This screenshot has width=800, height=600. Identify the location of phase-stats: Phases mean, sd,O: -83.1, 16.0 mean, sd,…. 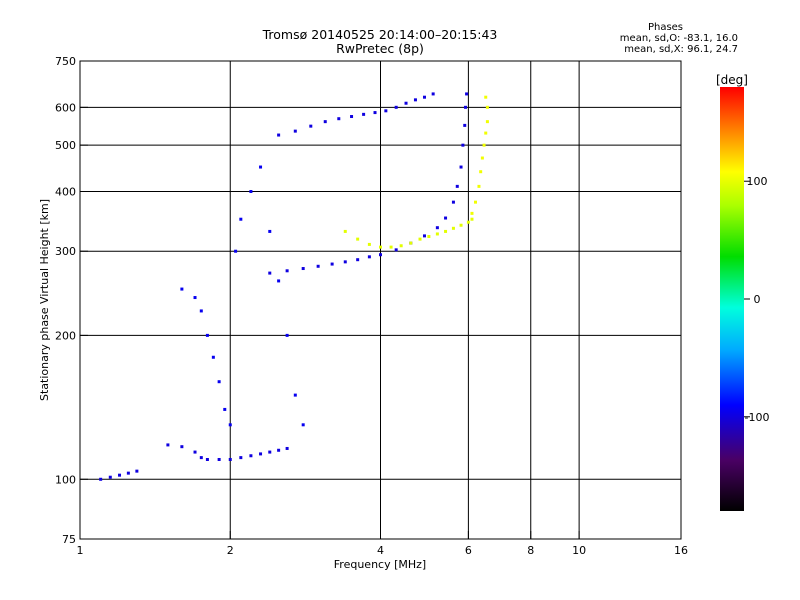
(665, 38).